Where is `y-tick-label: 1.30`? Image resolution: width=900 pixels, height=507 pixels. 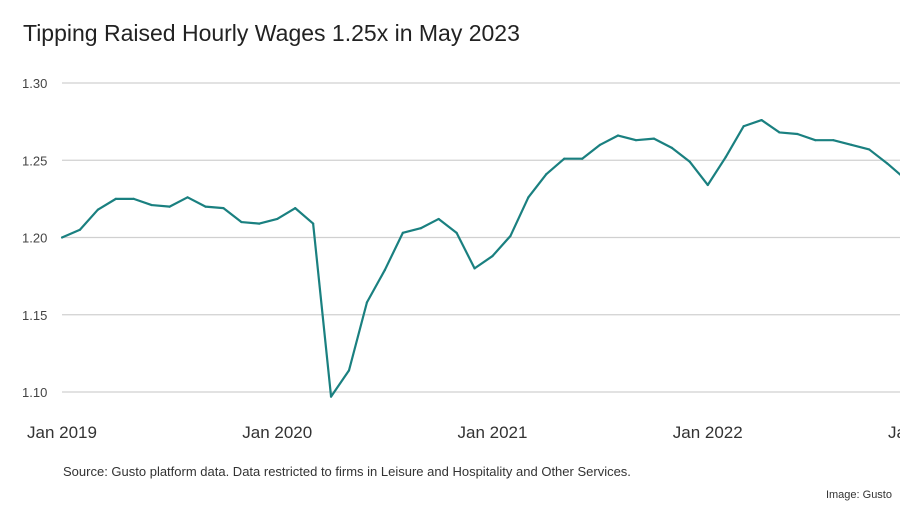
y-tick-label: 1.30 is located at coordinates (34, 83).